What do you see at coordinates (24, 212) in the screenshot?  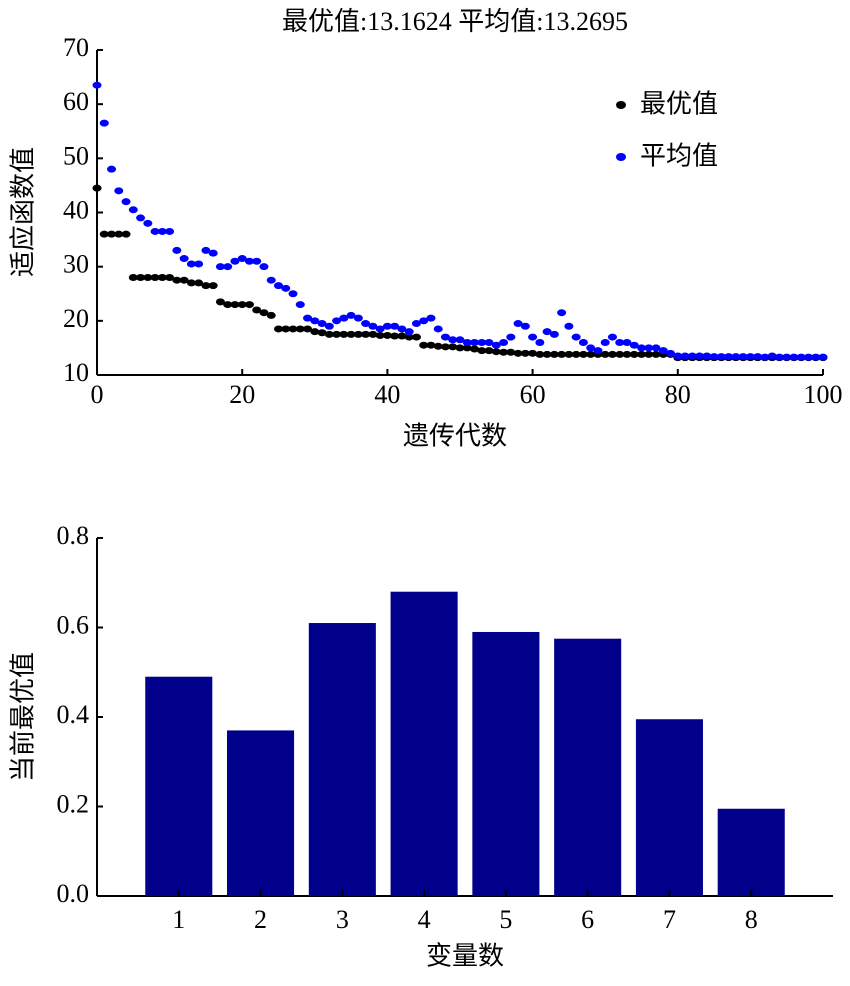 I see `y-axis-label: 适应函数值` at bounding box center [24, 212].